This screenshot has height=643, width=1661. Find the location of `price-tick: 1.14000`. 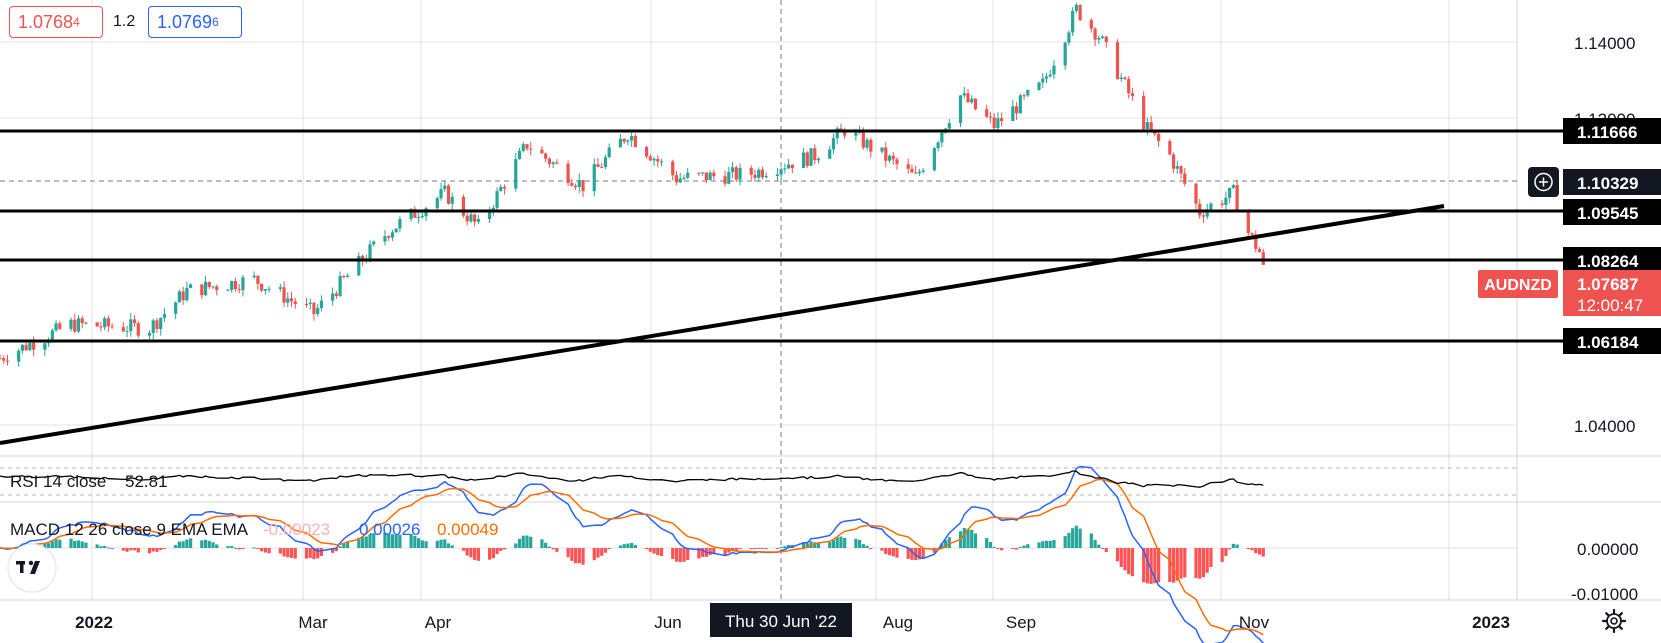

price-tick: 1.14000 is located at coordinates (1604, 43).